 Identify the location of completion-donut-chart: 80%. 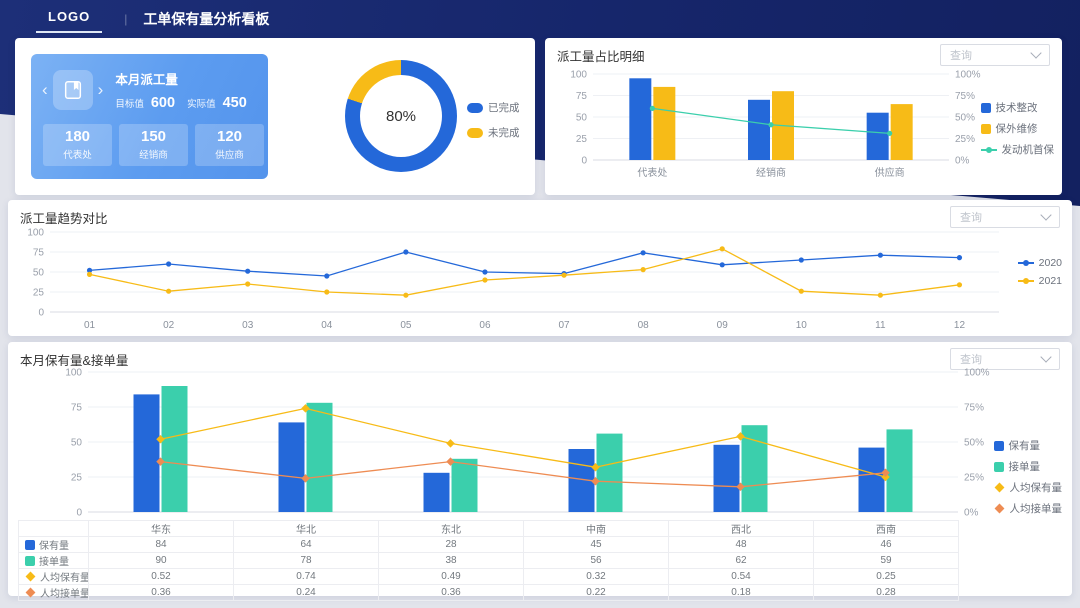
(401, 116).